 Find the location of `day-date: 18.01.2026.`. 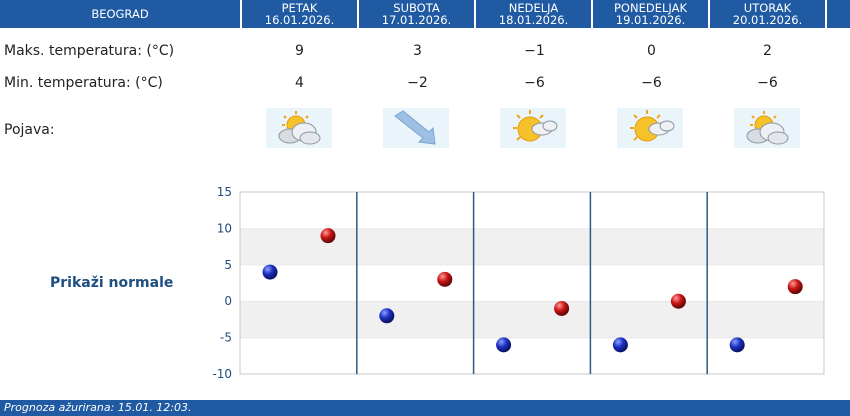

day-date: 18.01.2026. is located at coordinates (533, 20).